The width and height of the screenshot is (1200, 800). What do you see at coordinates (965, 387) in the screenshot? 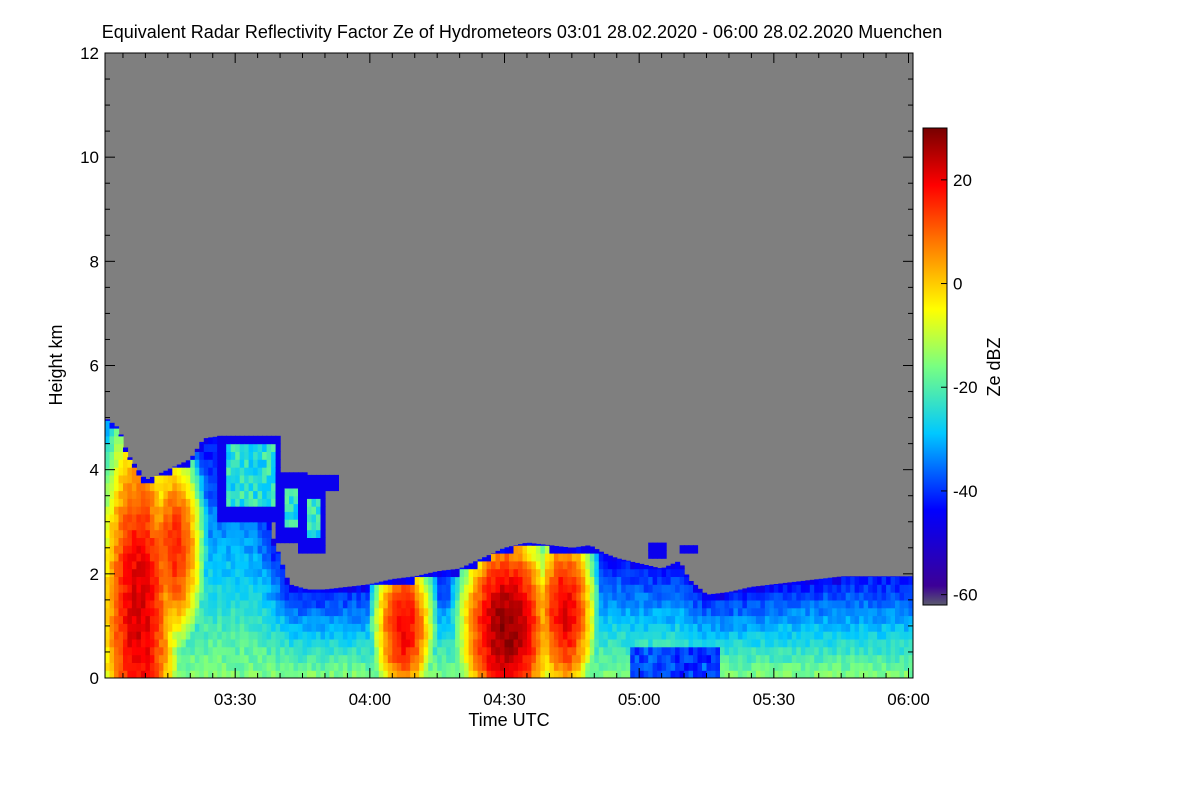
I see `colorbar-tick-label: -20` at bounding box center [965, 387].